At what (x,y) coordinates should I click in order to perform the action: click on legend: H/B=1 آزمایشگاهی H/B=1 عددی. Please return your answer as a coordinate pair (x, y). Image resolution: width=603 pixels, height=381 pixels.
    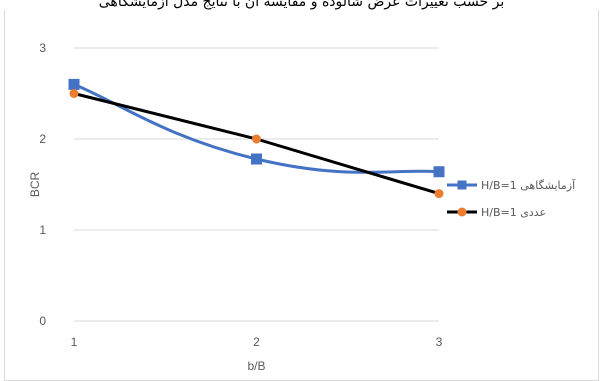
    Looking at the image, I should click on (511, 198).